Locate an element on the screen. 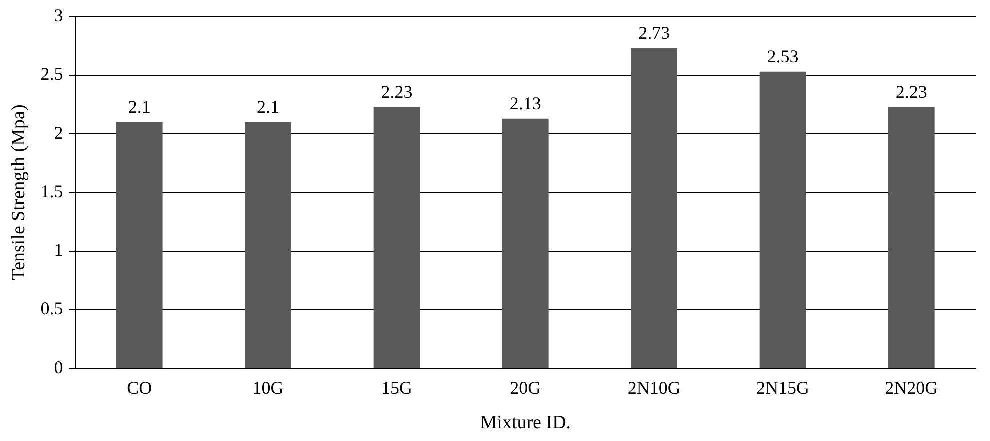 This screenshot has width=990, height=441. x-tick-label: CO is located at coordinates (139, 388).